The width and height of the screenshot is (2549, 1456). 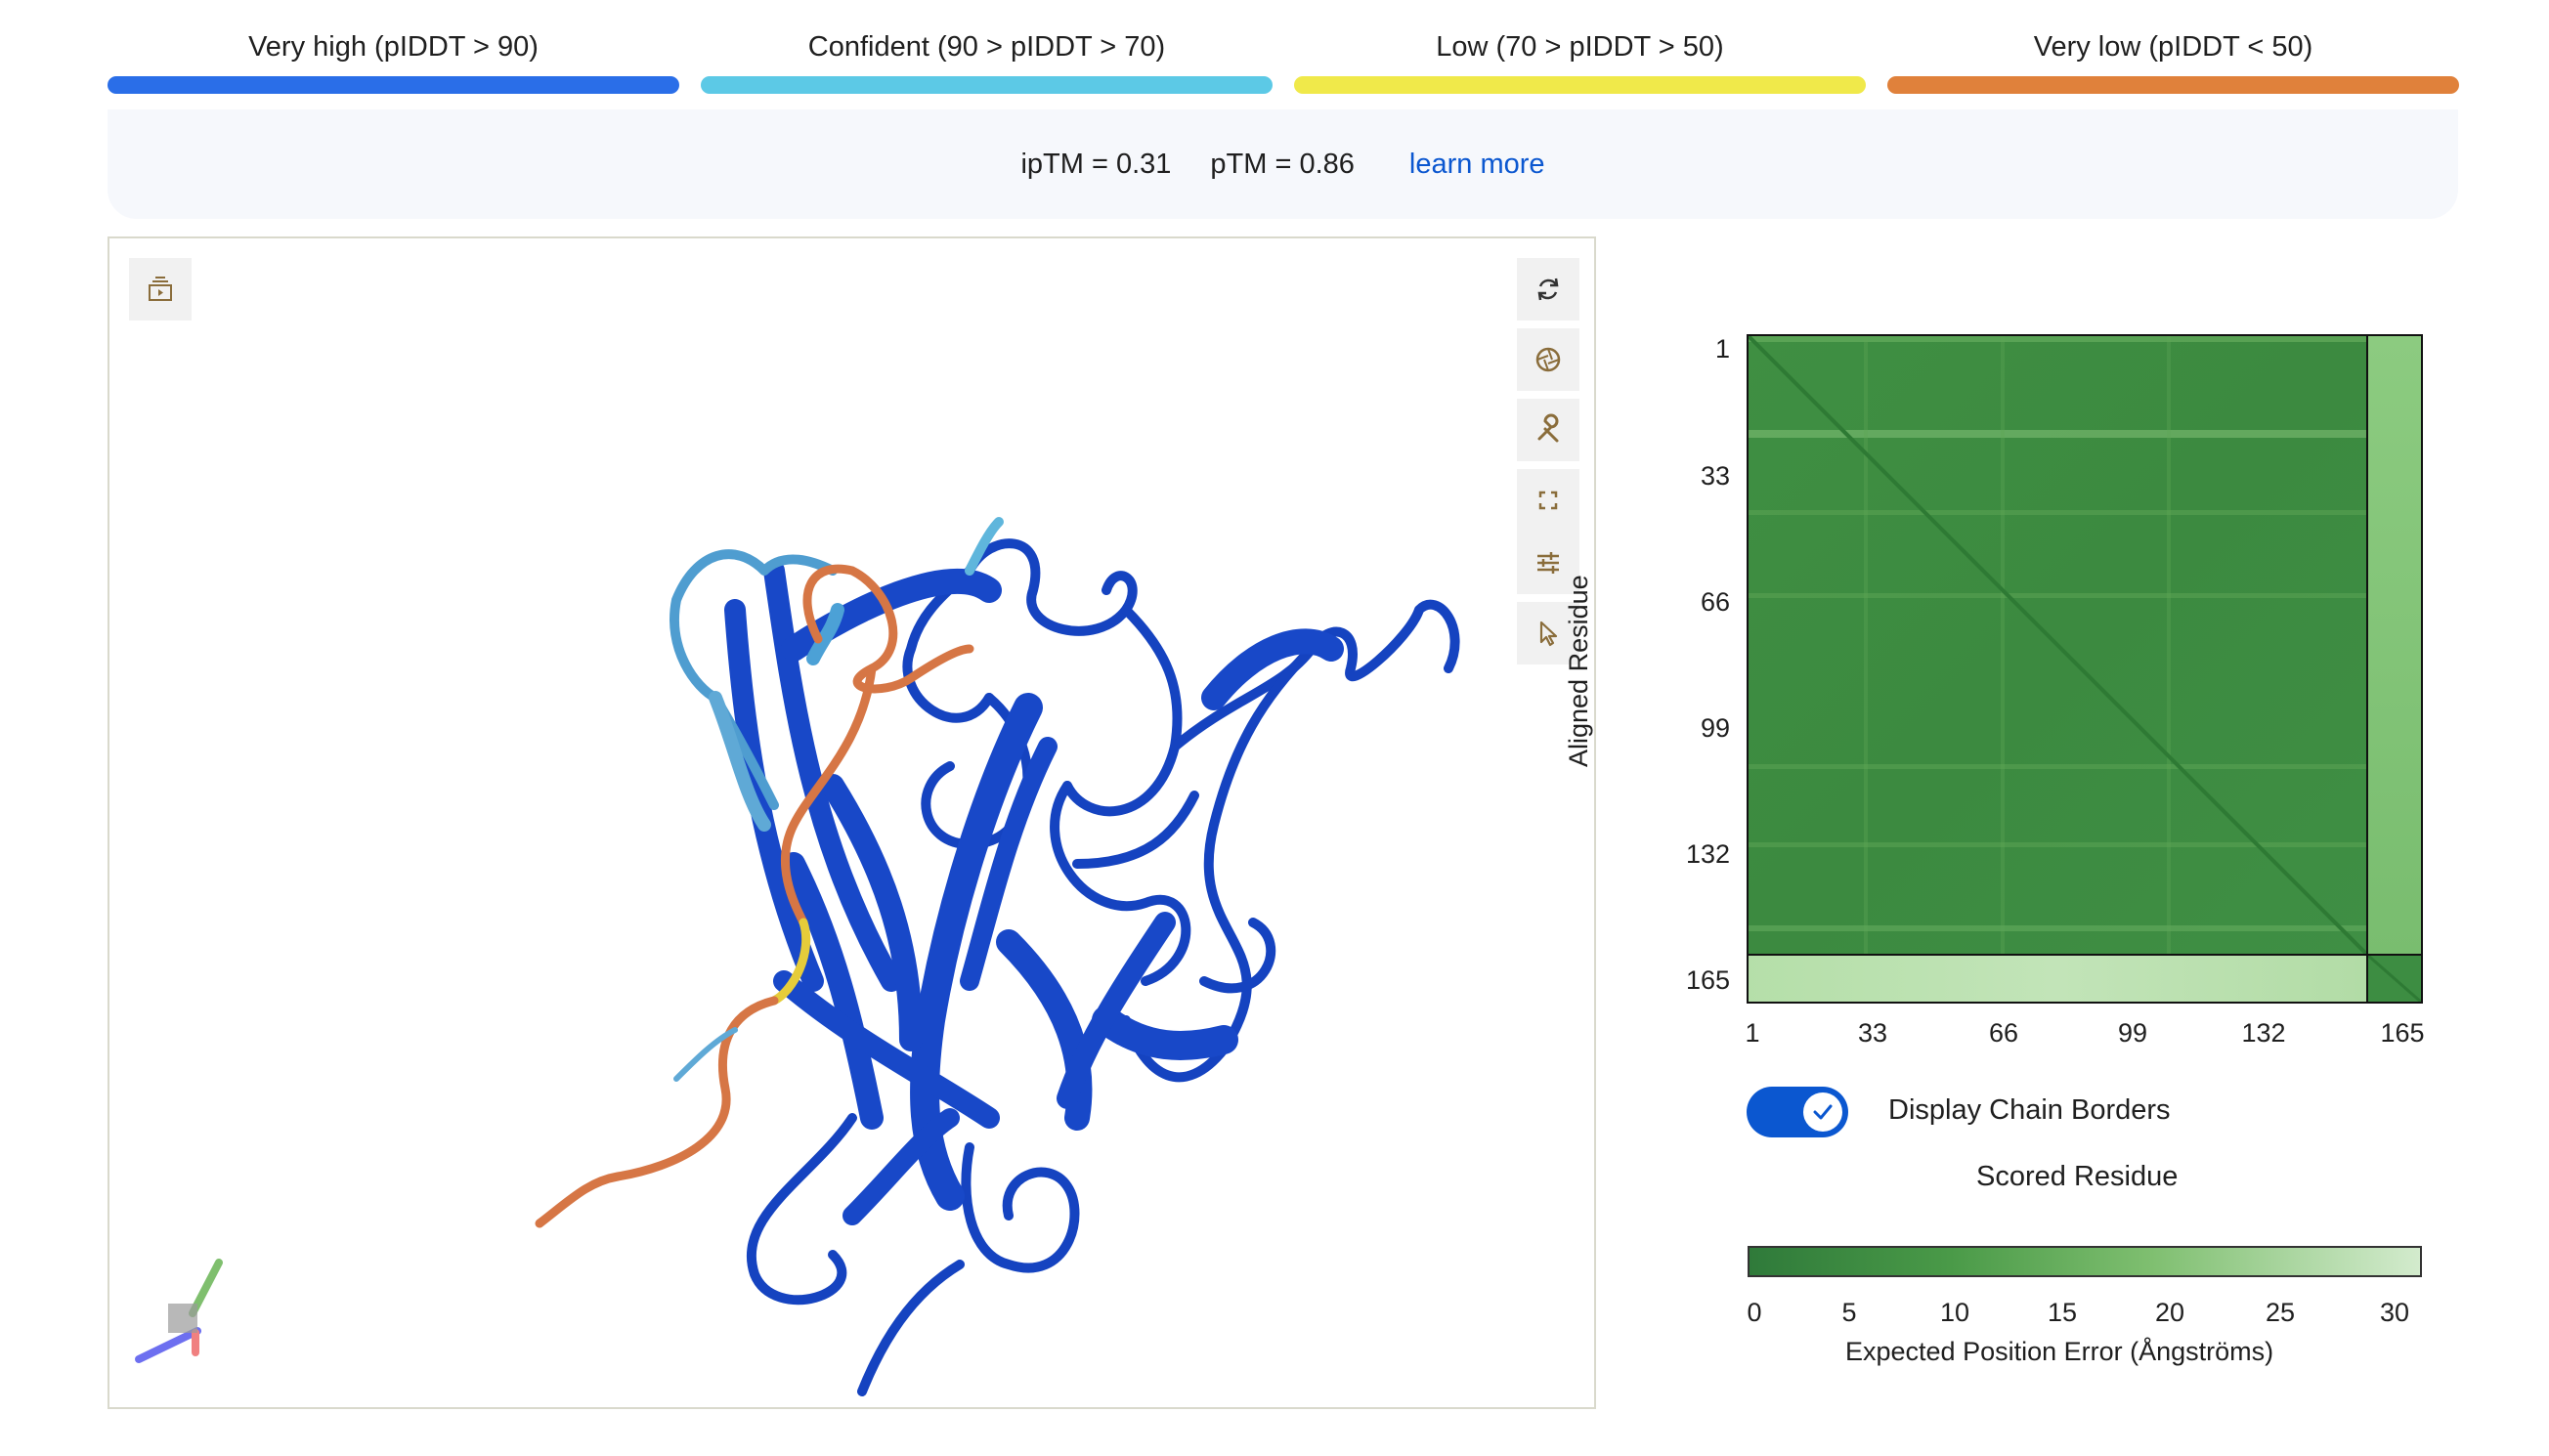 What do you see at coordinates (2030, 1110) in the screenshot?
I see `chain-borders-label: Display Chain Borders` at bounding box center [2030, 1110].